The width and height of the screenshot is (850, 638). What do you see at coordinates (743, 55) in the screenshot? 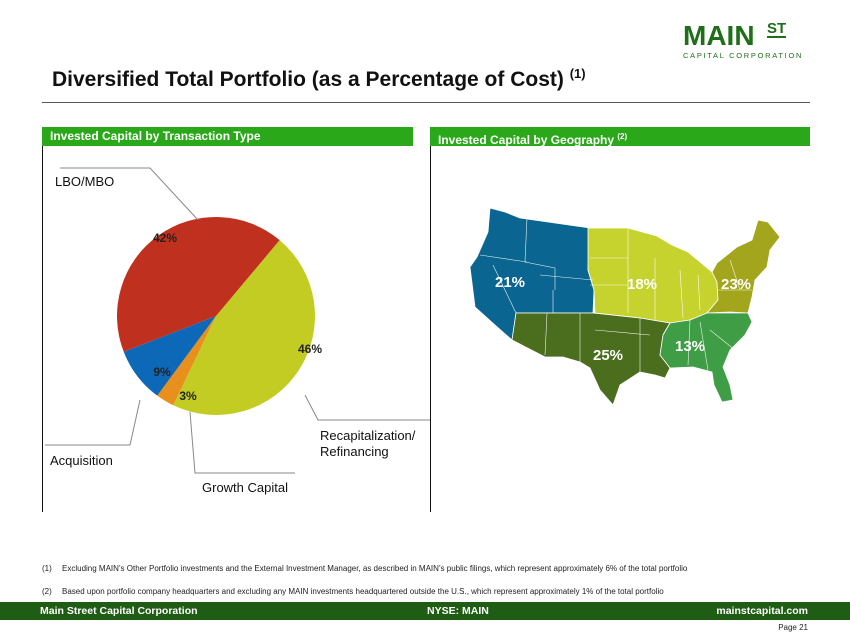
I see `logo-subtitle: CAPITAL CORPORATION` at bounding box center [743, 55].